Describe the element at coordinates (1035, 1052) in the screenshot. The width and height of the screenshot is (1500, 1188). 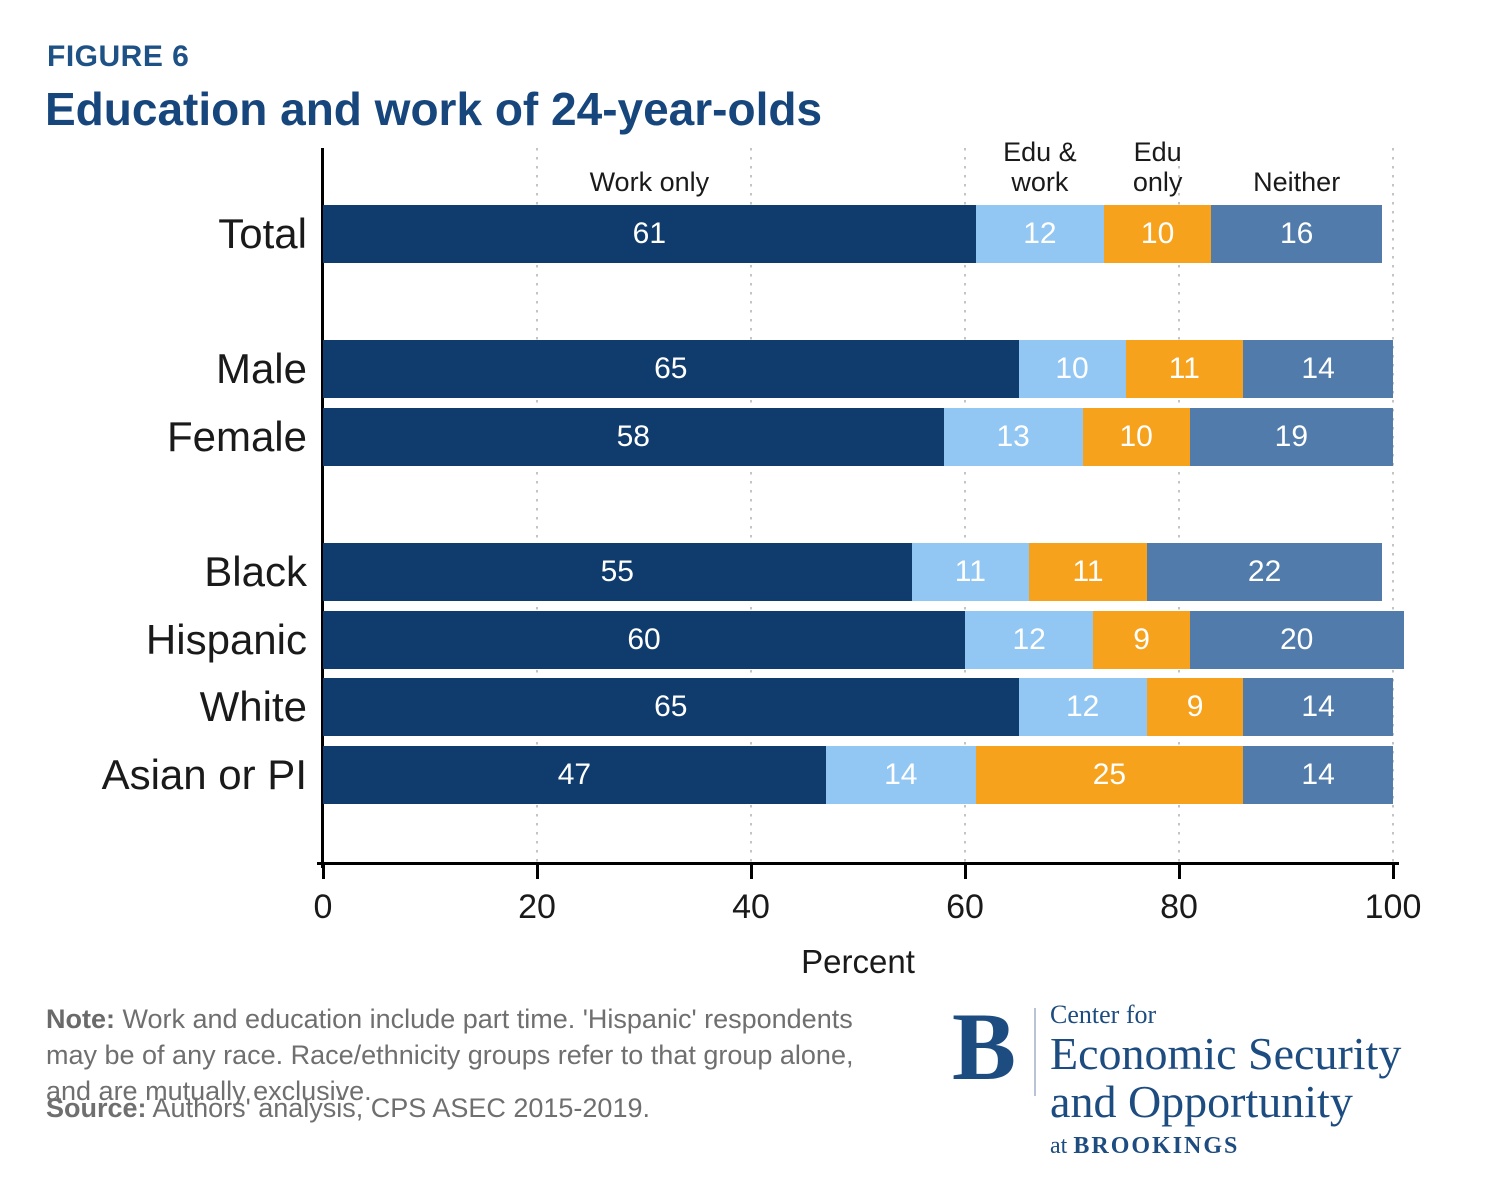
I see `logo-divider` at that location.